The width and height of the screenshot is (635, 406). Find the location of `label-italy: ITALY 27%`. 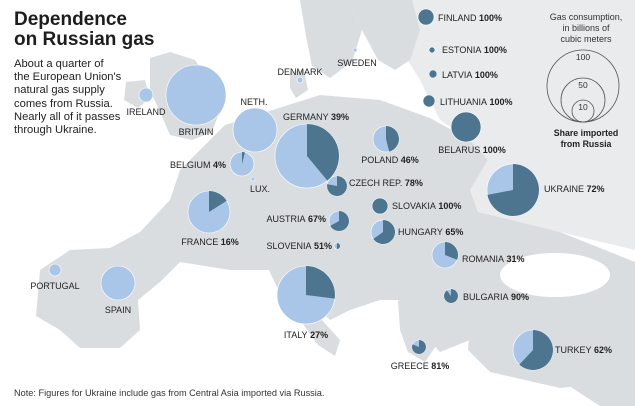

label-italy: ITALY 27% is located at coordinates (306, 335).